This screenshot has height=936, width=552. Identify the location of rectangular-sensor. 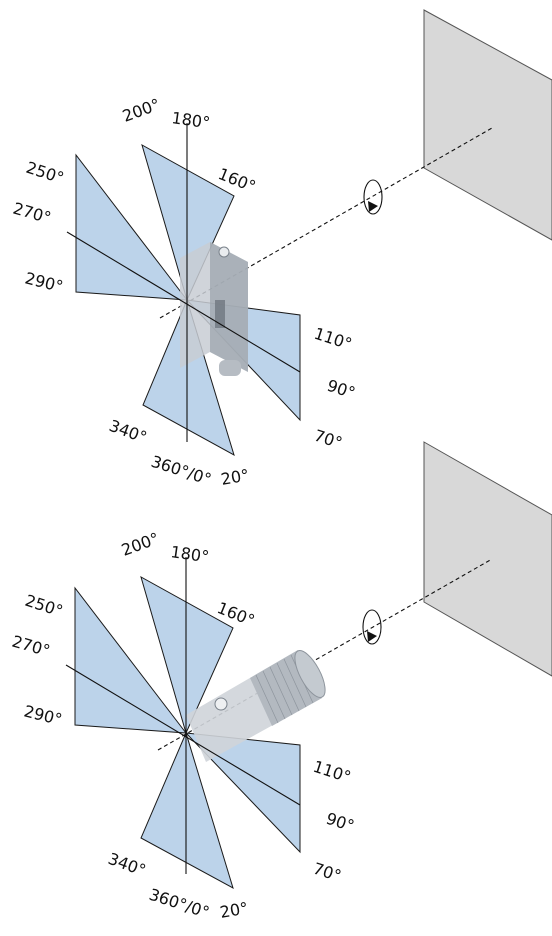
(214, 309).